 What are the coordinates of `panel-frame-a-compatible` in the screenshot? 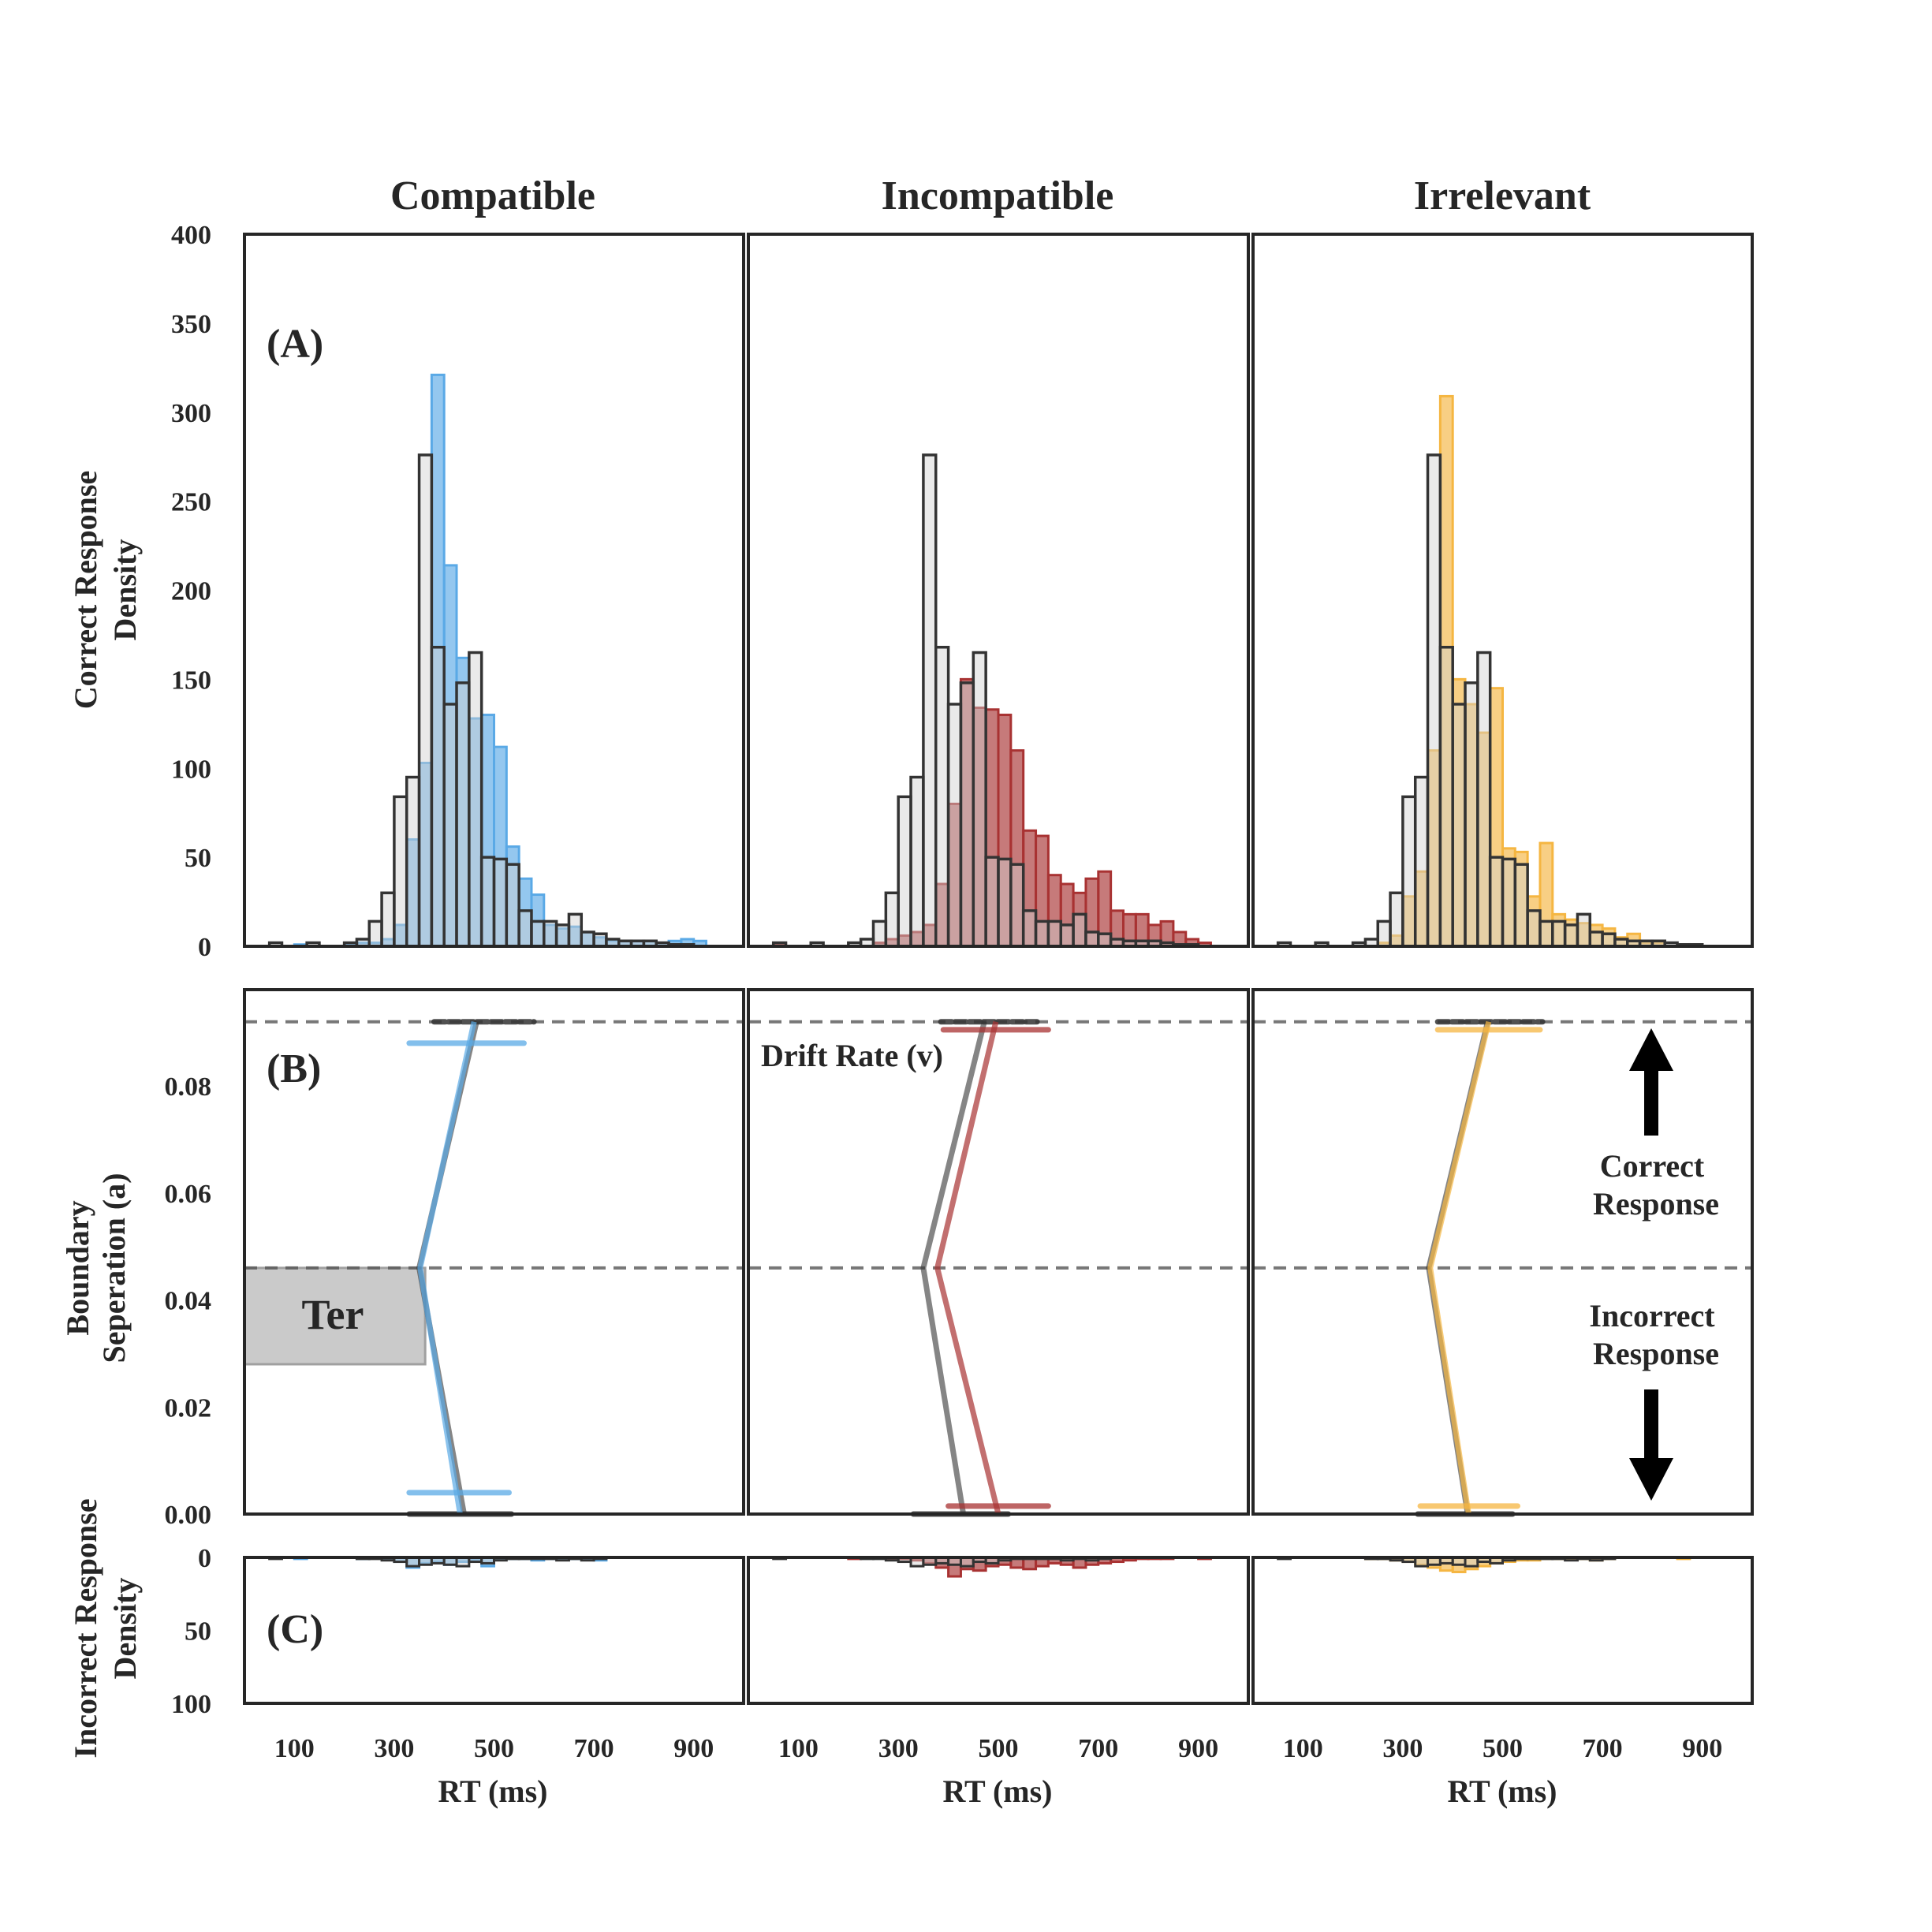 It's located at (494, 590).